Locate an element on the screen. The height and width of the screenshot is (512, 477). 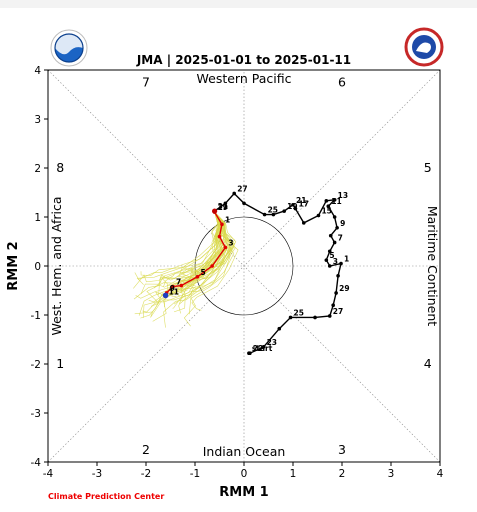
x-tick-label: -1 is located at coordinates (195, 474).